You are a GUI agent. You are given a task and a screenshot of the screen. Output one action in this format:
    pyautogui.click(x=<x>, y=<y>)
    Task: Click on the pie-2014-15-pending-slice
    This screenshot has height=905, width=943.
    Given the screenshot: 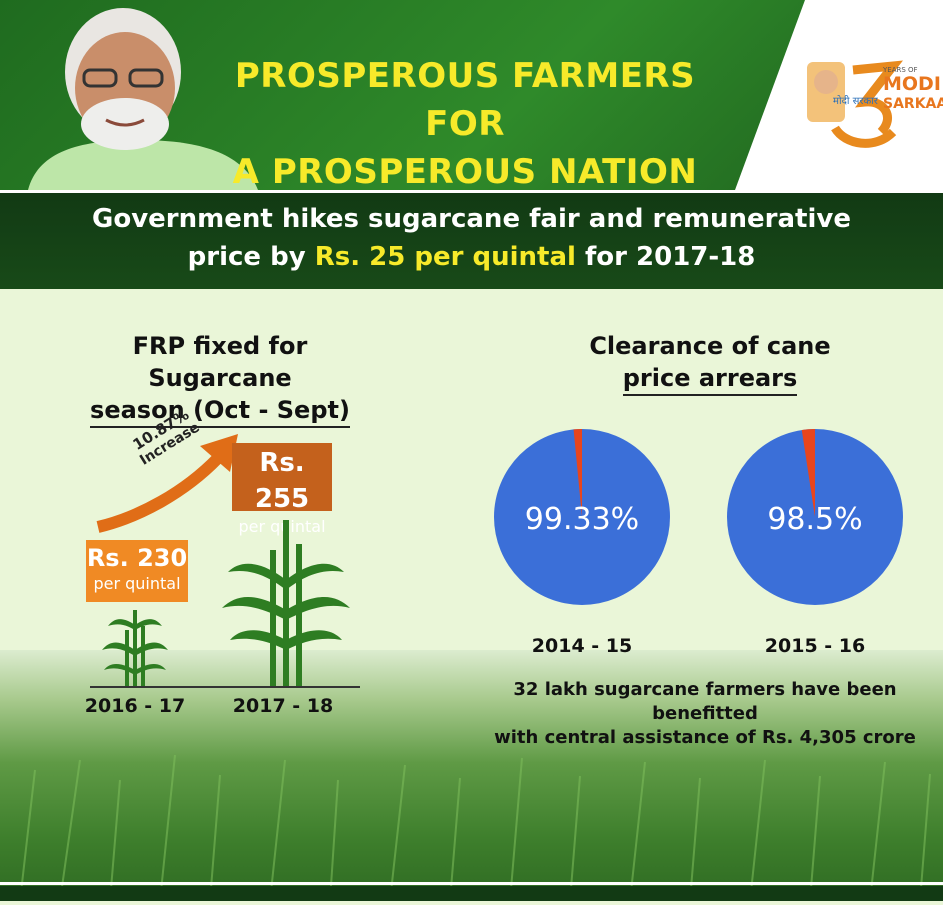 What is the action you would take?
    pyautogui.click(x=577, y=473)
    